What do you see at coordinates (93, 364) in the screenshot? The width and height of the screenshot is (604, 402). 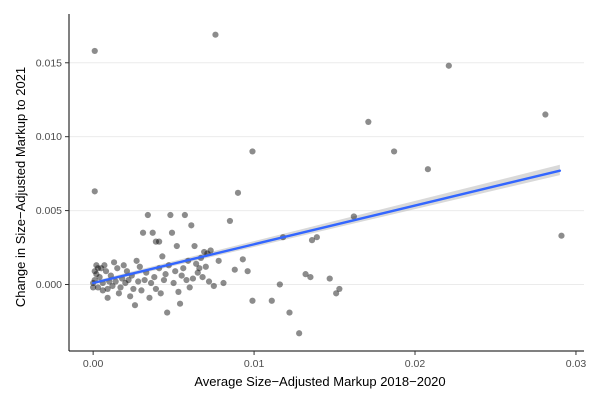 I see `x-tick-label: 0.00` at bounding box center [93, 364].